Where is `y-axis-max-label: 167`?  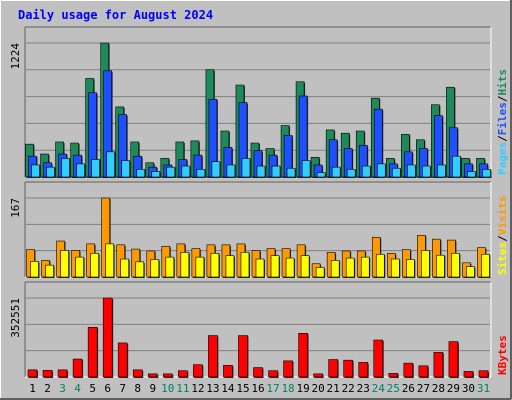
y-axis-max-label: 167 is located at coordinates (15, 208).